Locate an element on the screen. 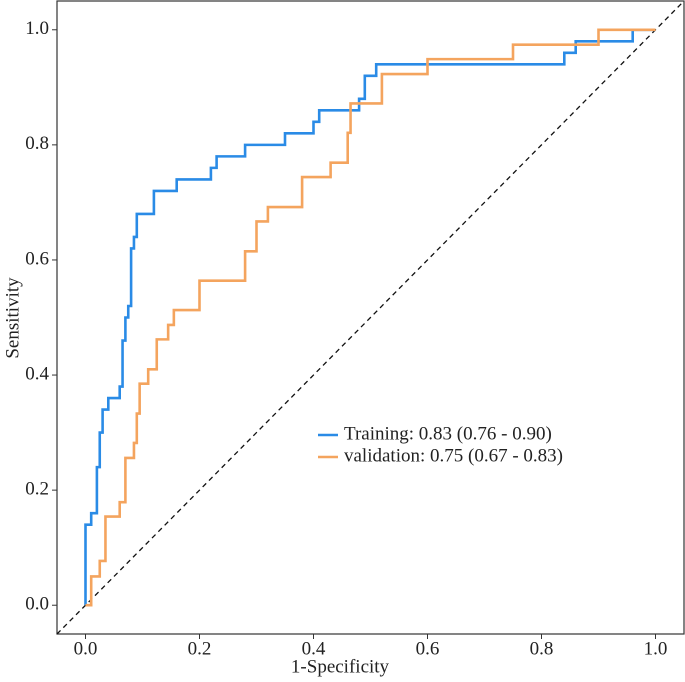 This screenshot has height=682, width=685. y-tick-label: 0.4 is located at coordinates (37, 373).